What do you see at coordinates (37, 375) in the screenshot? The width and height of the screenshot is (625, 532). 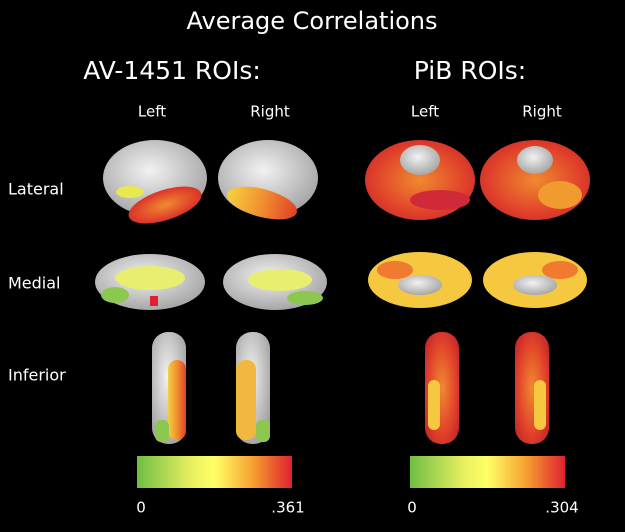 I see `row-label: Inferior` at bounding box center [37, 375].